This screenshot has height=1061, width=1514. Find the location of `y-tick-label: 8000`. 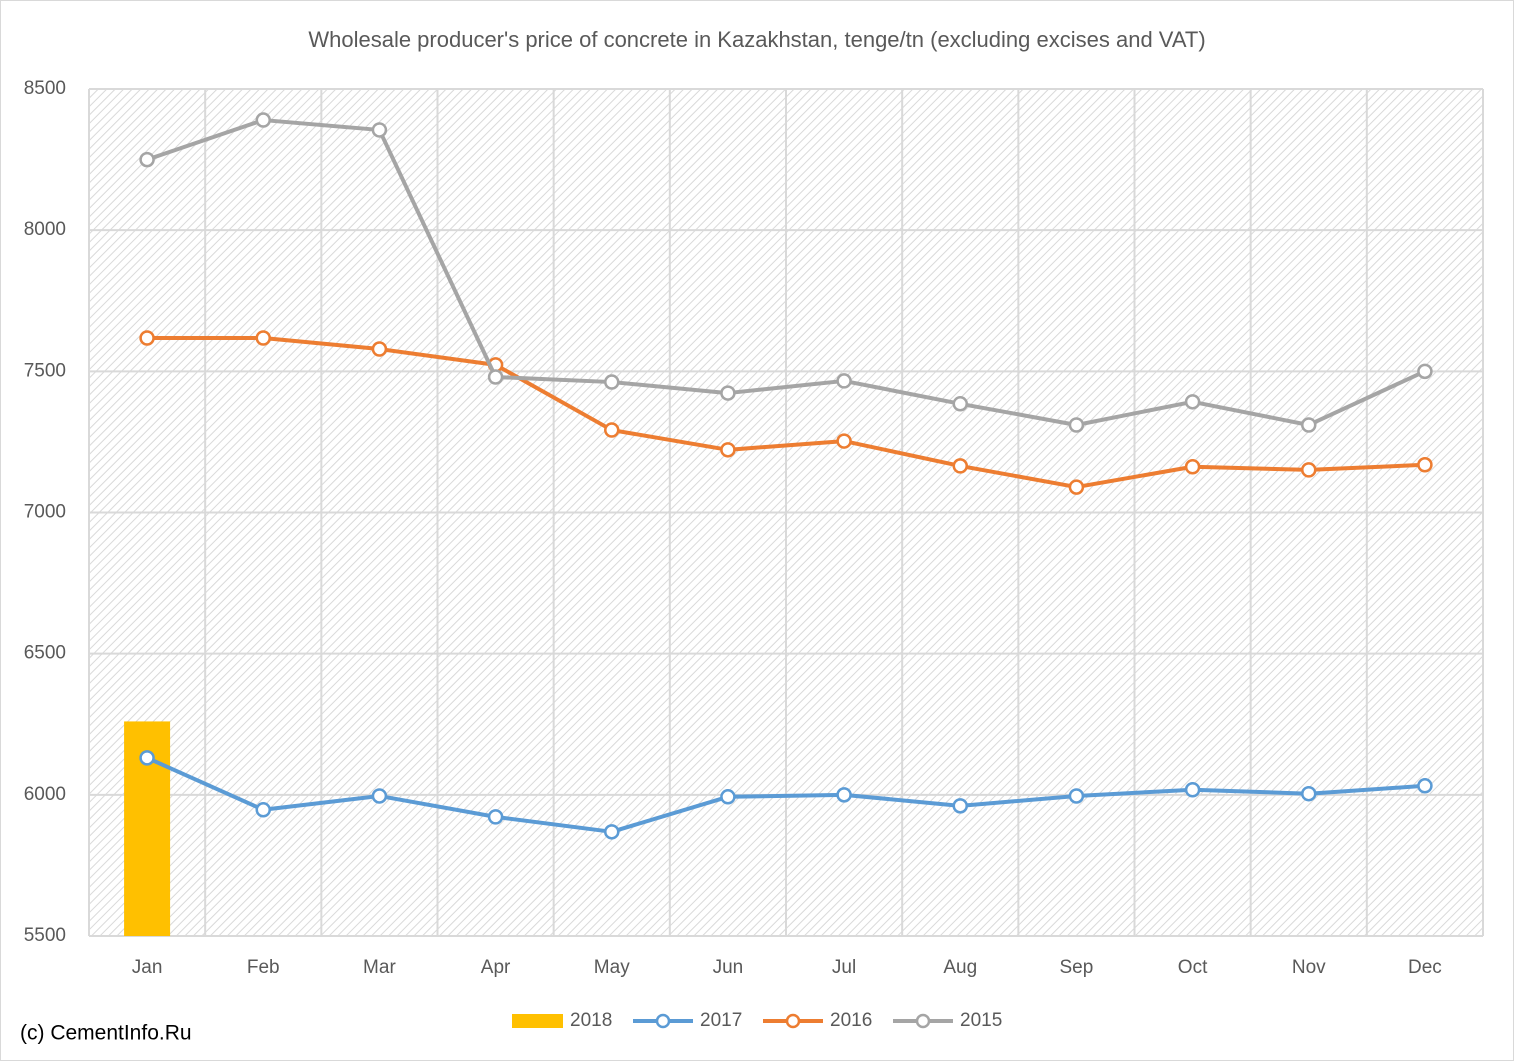

y-tick-label: 8000 is located at coordinates (45, 229).